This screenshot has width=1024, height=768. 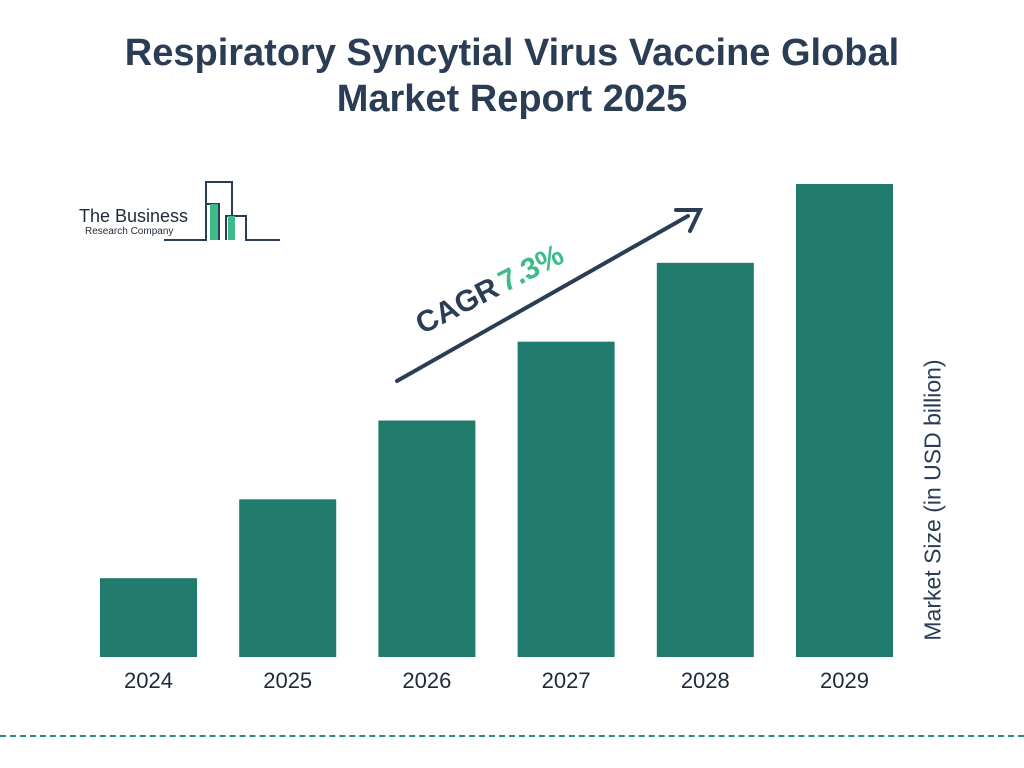 What do you see at coordinates (549, 295) in the screenshot?
I see `cagr-arrow` at bounding box center [549, 295].